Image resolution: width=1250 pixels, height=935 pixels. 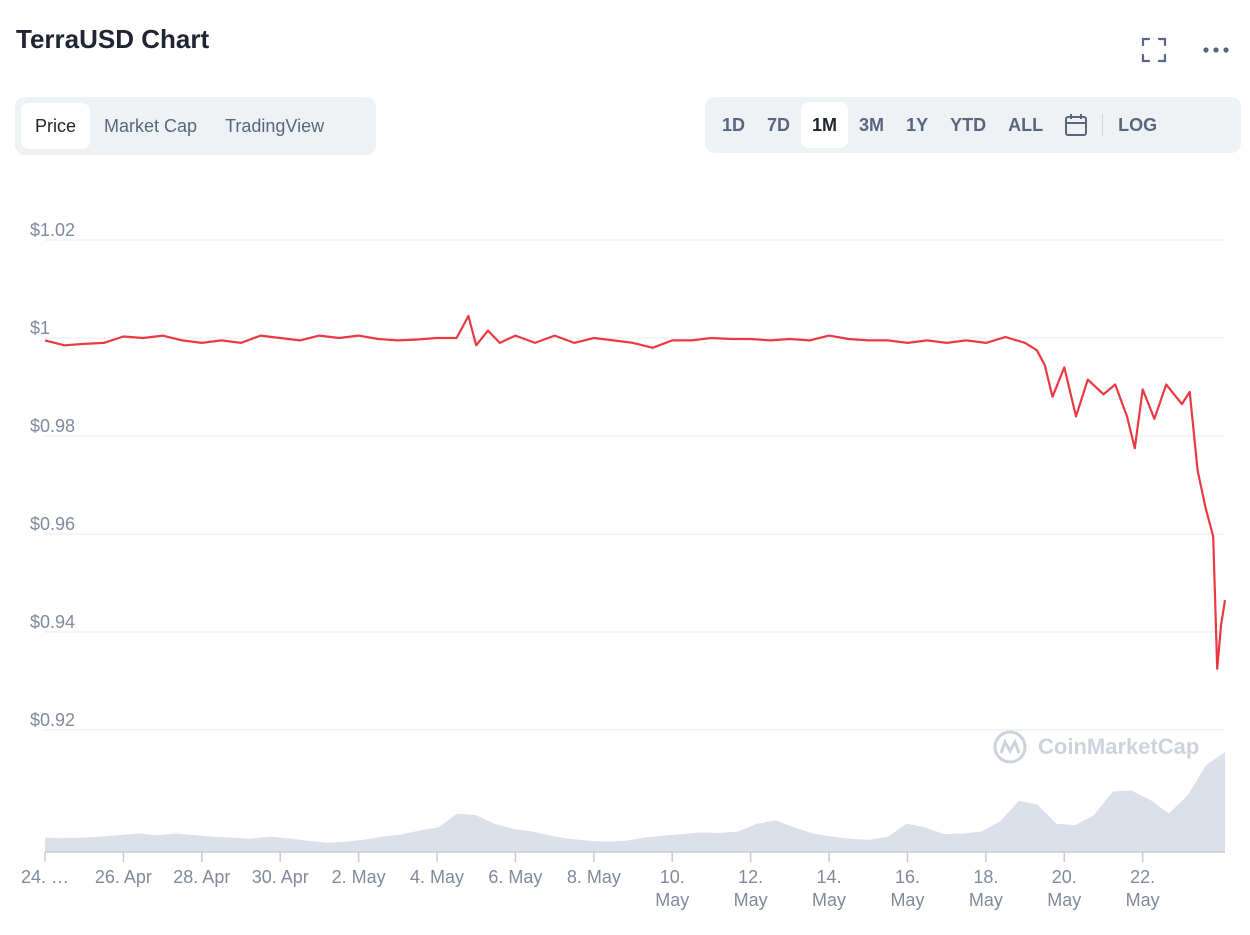 What do you see at coordinates (1138, 125) in the screenshot?
I see `log-scale-button: LOG` at bounding box center [1138, 125].